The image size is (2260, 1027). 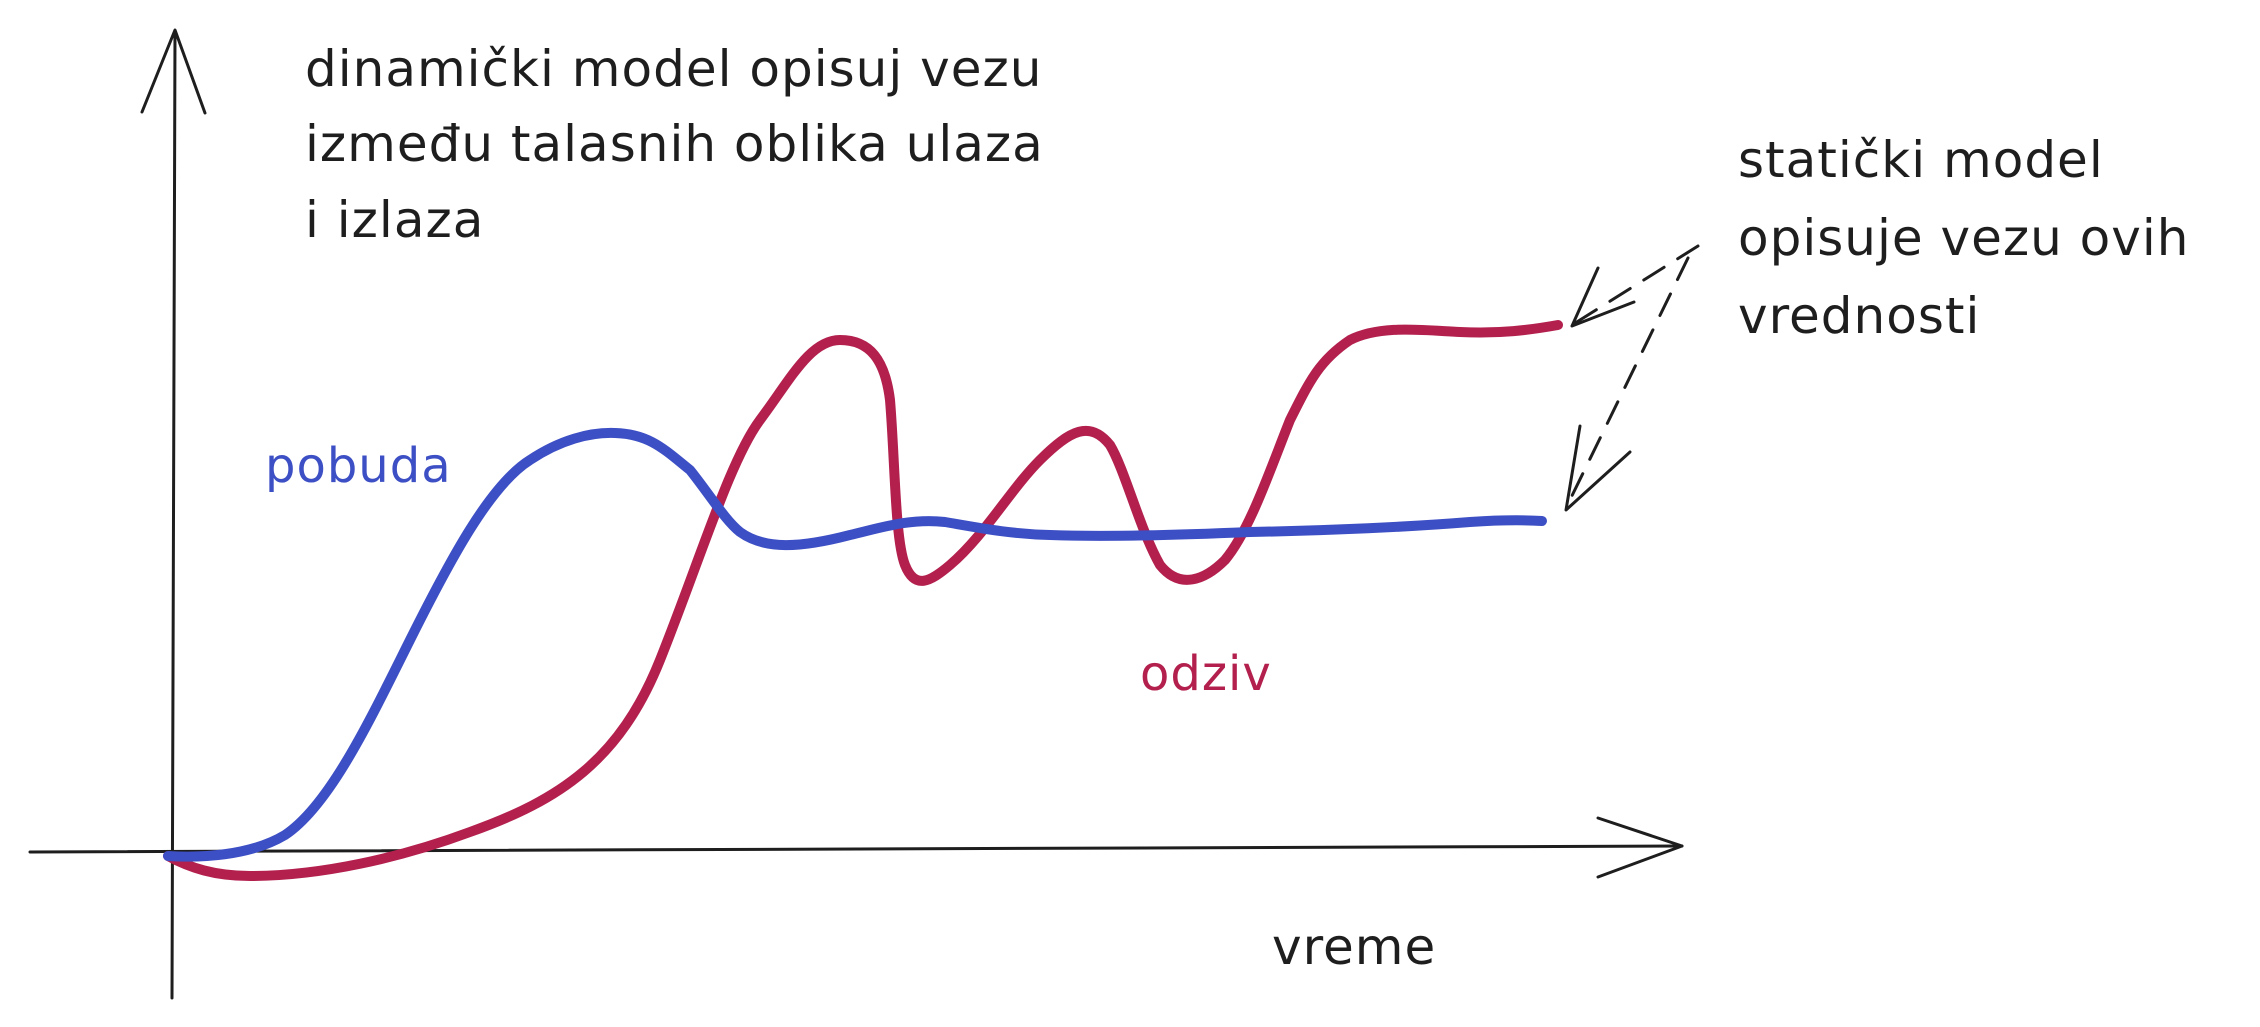 What do you see at coordinates (1627, 383) in the screenshot?
I see `dashed-arrow-lower` at bounding box center [1627, 383].